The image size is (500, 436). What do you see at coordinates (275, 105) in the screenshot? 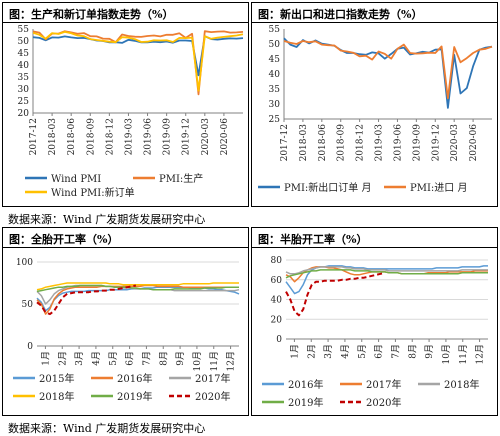
I see `y-tick-label: 30` at bounding box center [275, 105].